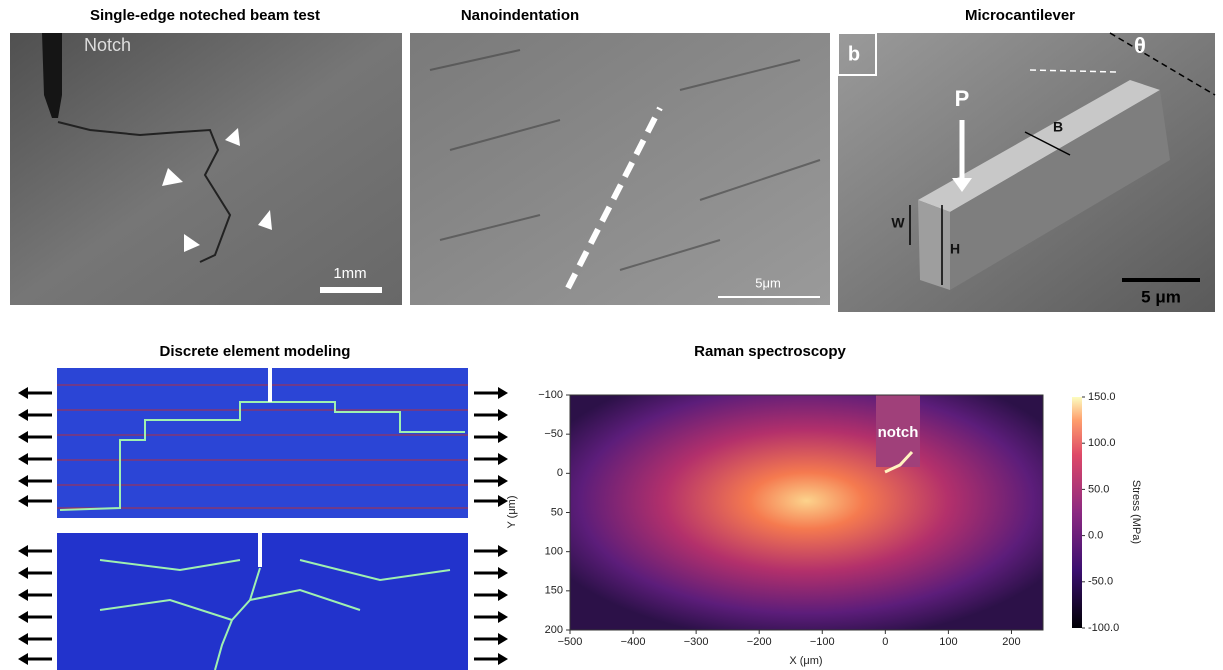  Describe the element at coordinates (550, 395) in the screenshot. I see `y-tick-label: −100` at that location.